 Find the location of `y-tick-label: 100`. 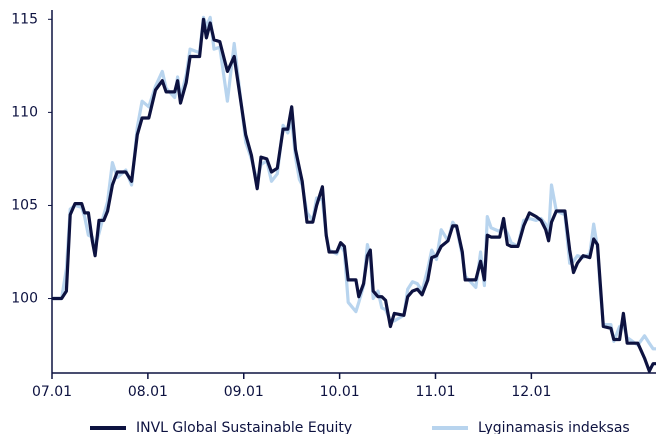

y-tick-label: 100 is located at coordinates (24, 299).